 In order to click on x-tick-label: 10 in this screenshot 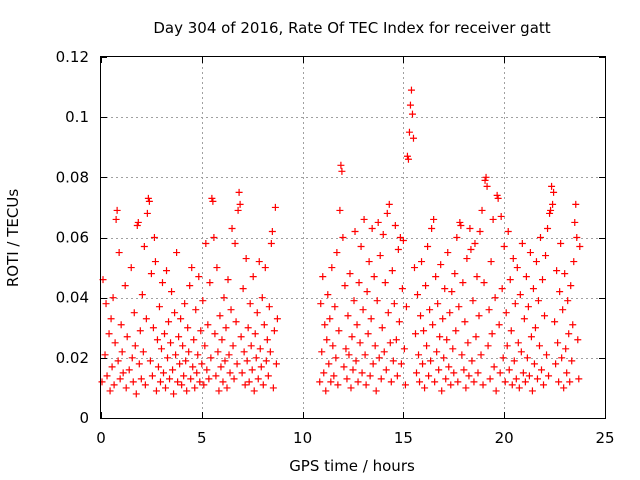, I will do `click(302, 438)`.